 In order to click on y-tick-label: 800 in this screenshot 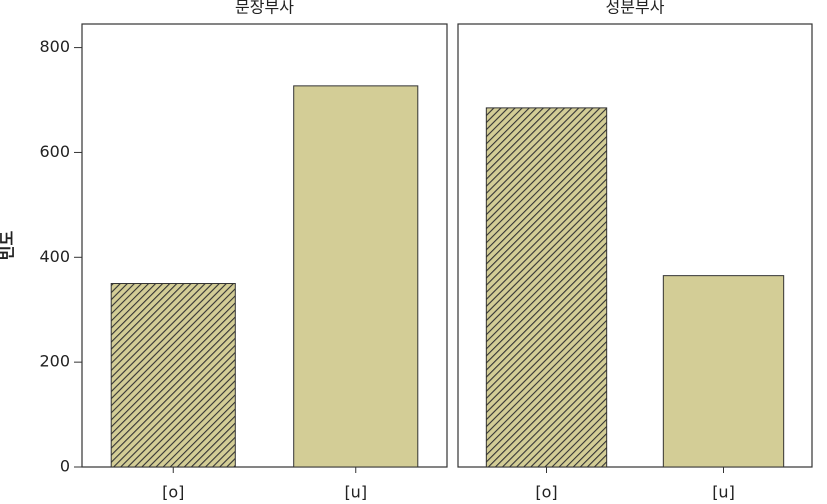, I will do `click(54, 46)`.